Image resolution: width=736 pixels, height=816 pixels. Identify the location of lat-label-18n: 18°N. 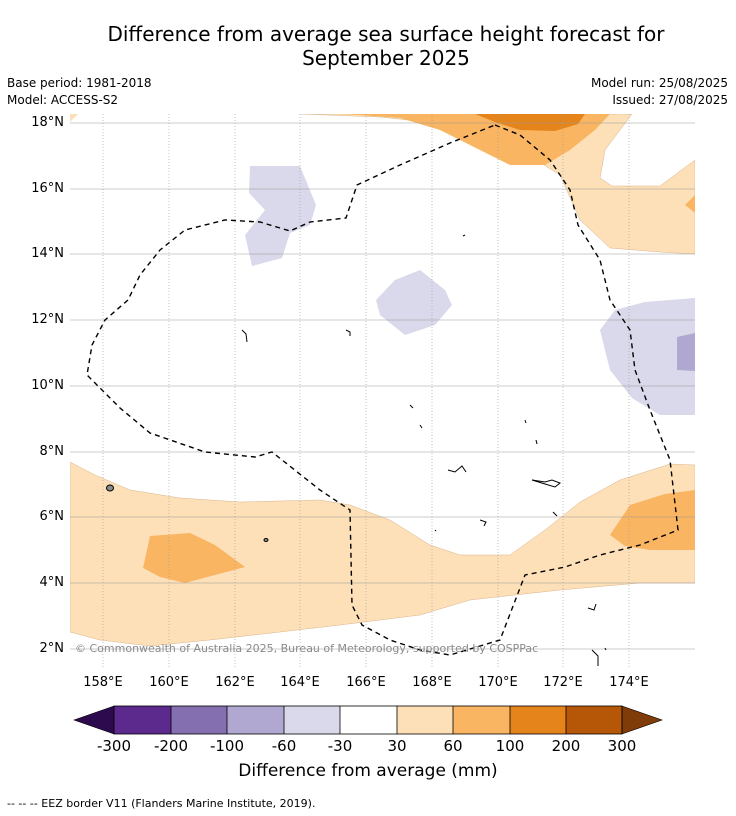
(47, 122).